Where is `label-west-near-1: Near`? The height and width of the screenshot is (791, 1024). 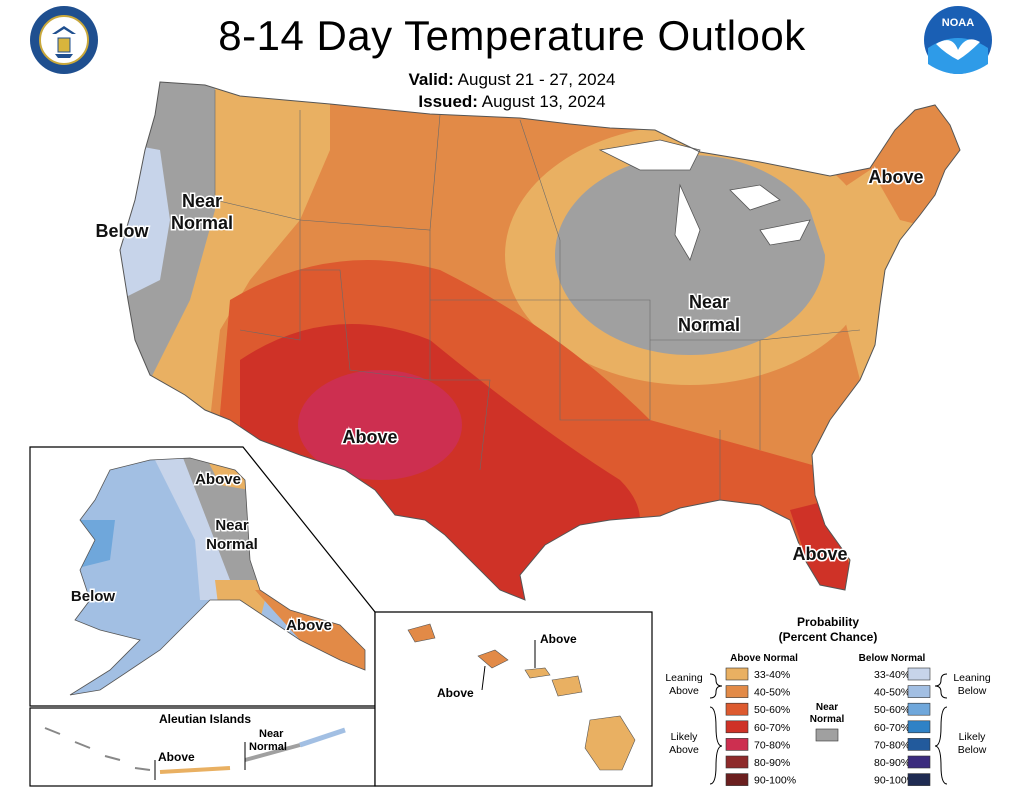
label-west-near-1: Near is located at coordinates (202, 201).